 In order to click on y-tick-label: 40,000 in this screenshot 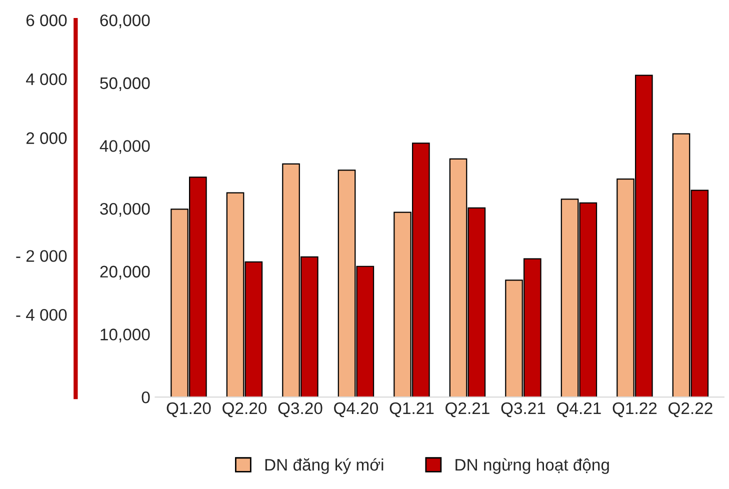, I will do `click(125, 147)`.